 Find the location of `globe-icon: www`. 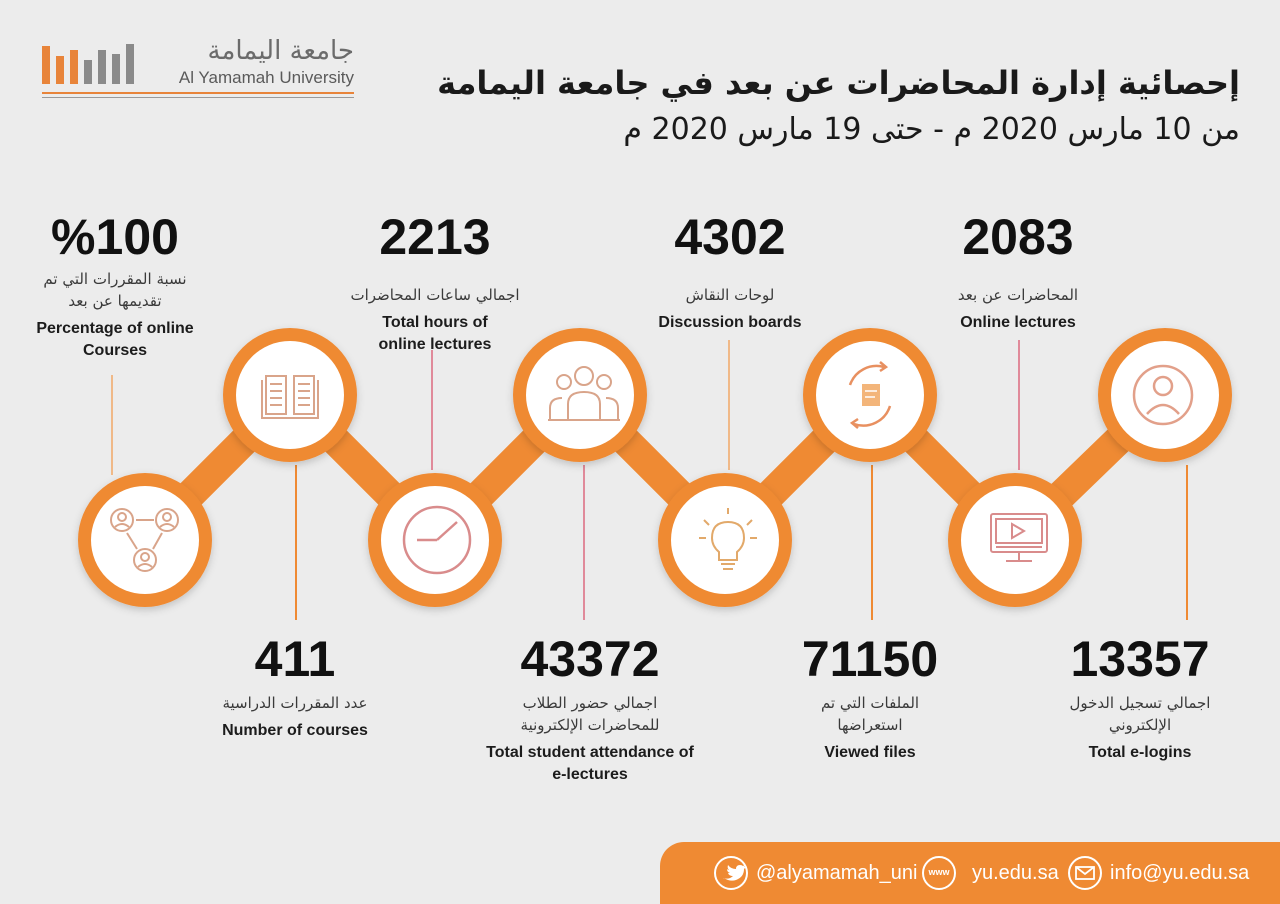

globe-icon: www is located at coordinates (939, 873).